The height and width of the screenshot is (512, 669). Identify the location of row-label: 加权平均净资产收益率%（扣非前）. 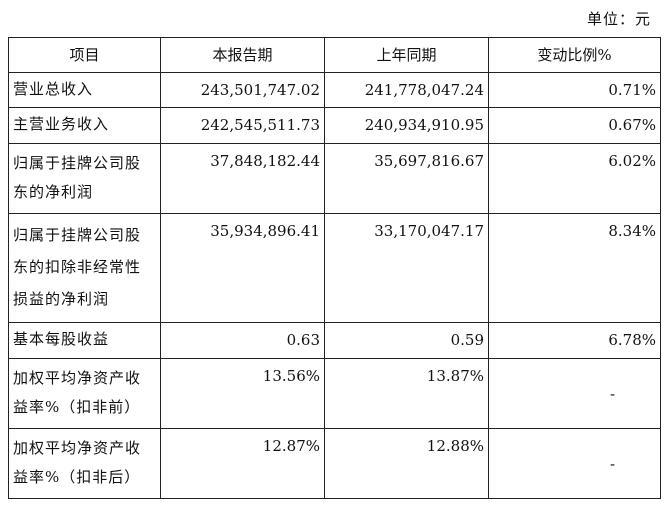
(84, 393).